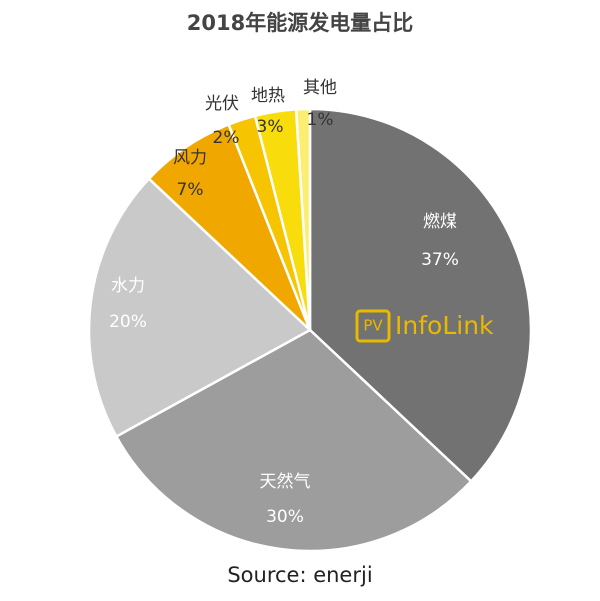  I want to click on source: Source: enerji, so click(299, 575).